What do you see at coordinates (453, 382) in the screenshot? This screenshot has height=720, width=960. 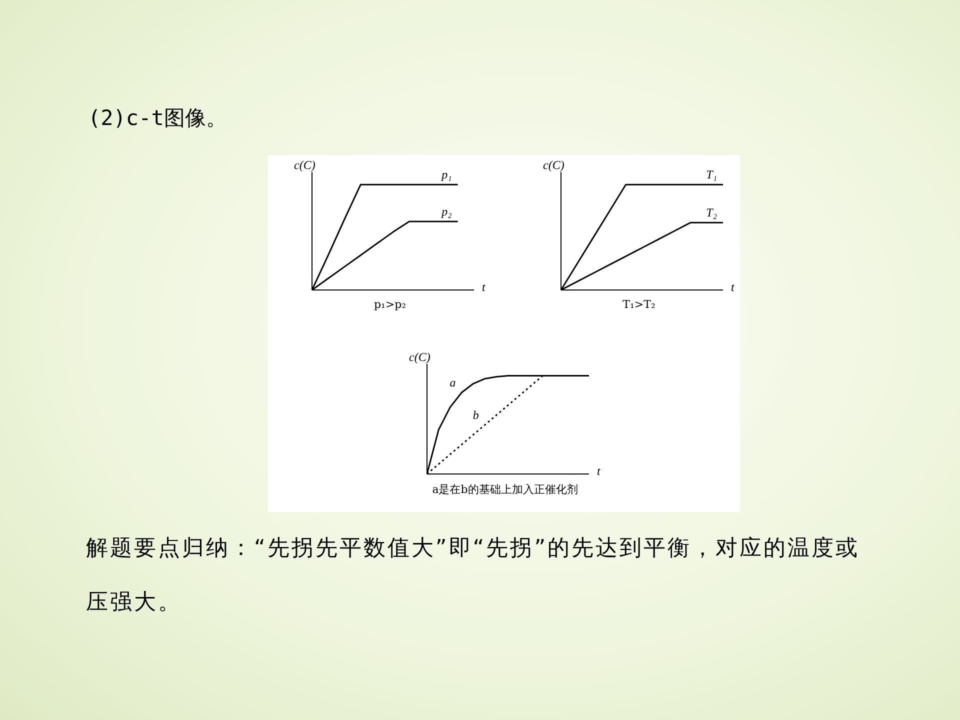 I see `series-label: a` at bounding box center [453, 382].